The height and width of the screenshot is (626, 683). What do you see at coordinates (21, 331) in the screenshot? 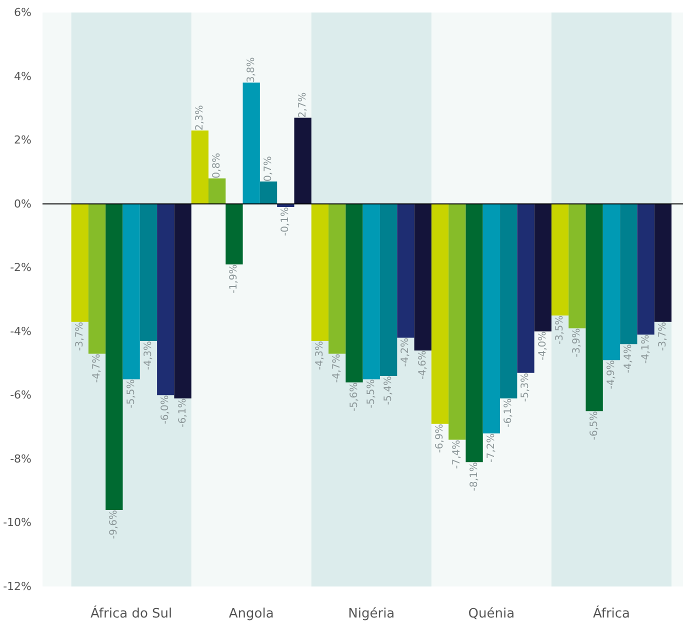
I see `y-tick-label: -4%` at bounding box center [21, 331].